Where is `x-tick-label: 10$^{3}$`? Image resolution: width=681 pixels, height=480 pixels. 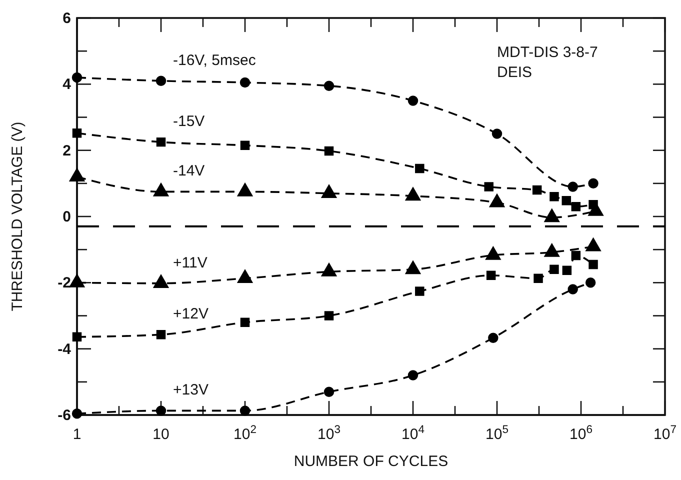
x-tick-label: 10$^{3}$ is located at coordinates (329, 433).